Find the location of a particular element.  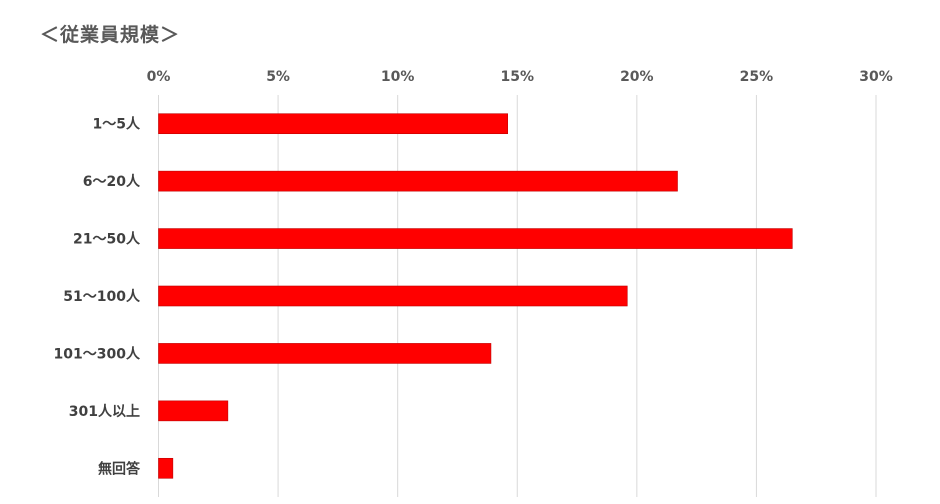

x-tick-label: 25% is located at coordinates (757, 77).